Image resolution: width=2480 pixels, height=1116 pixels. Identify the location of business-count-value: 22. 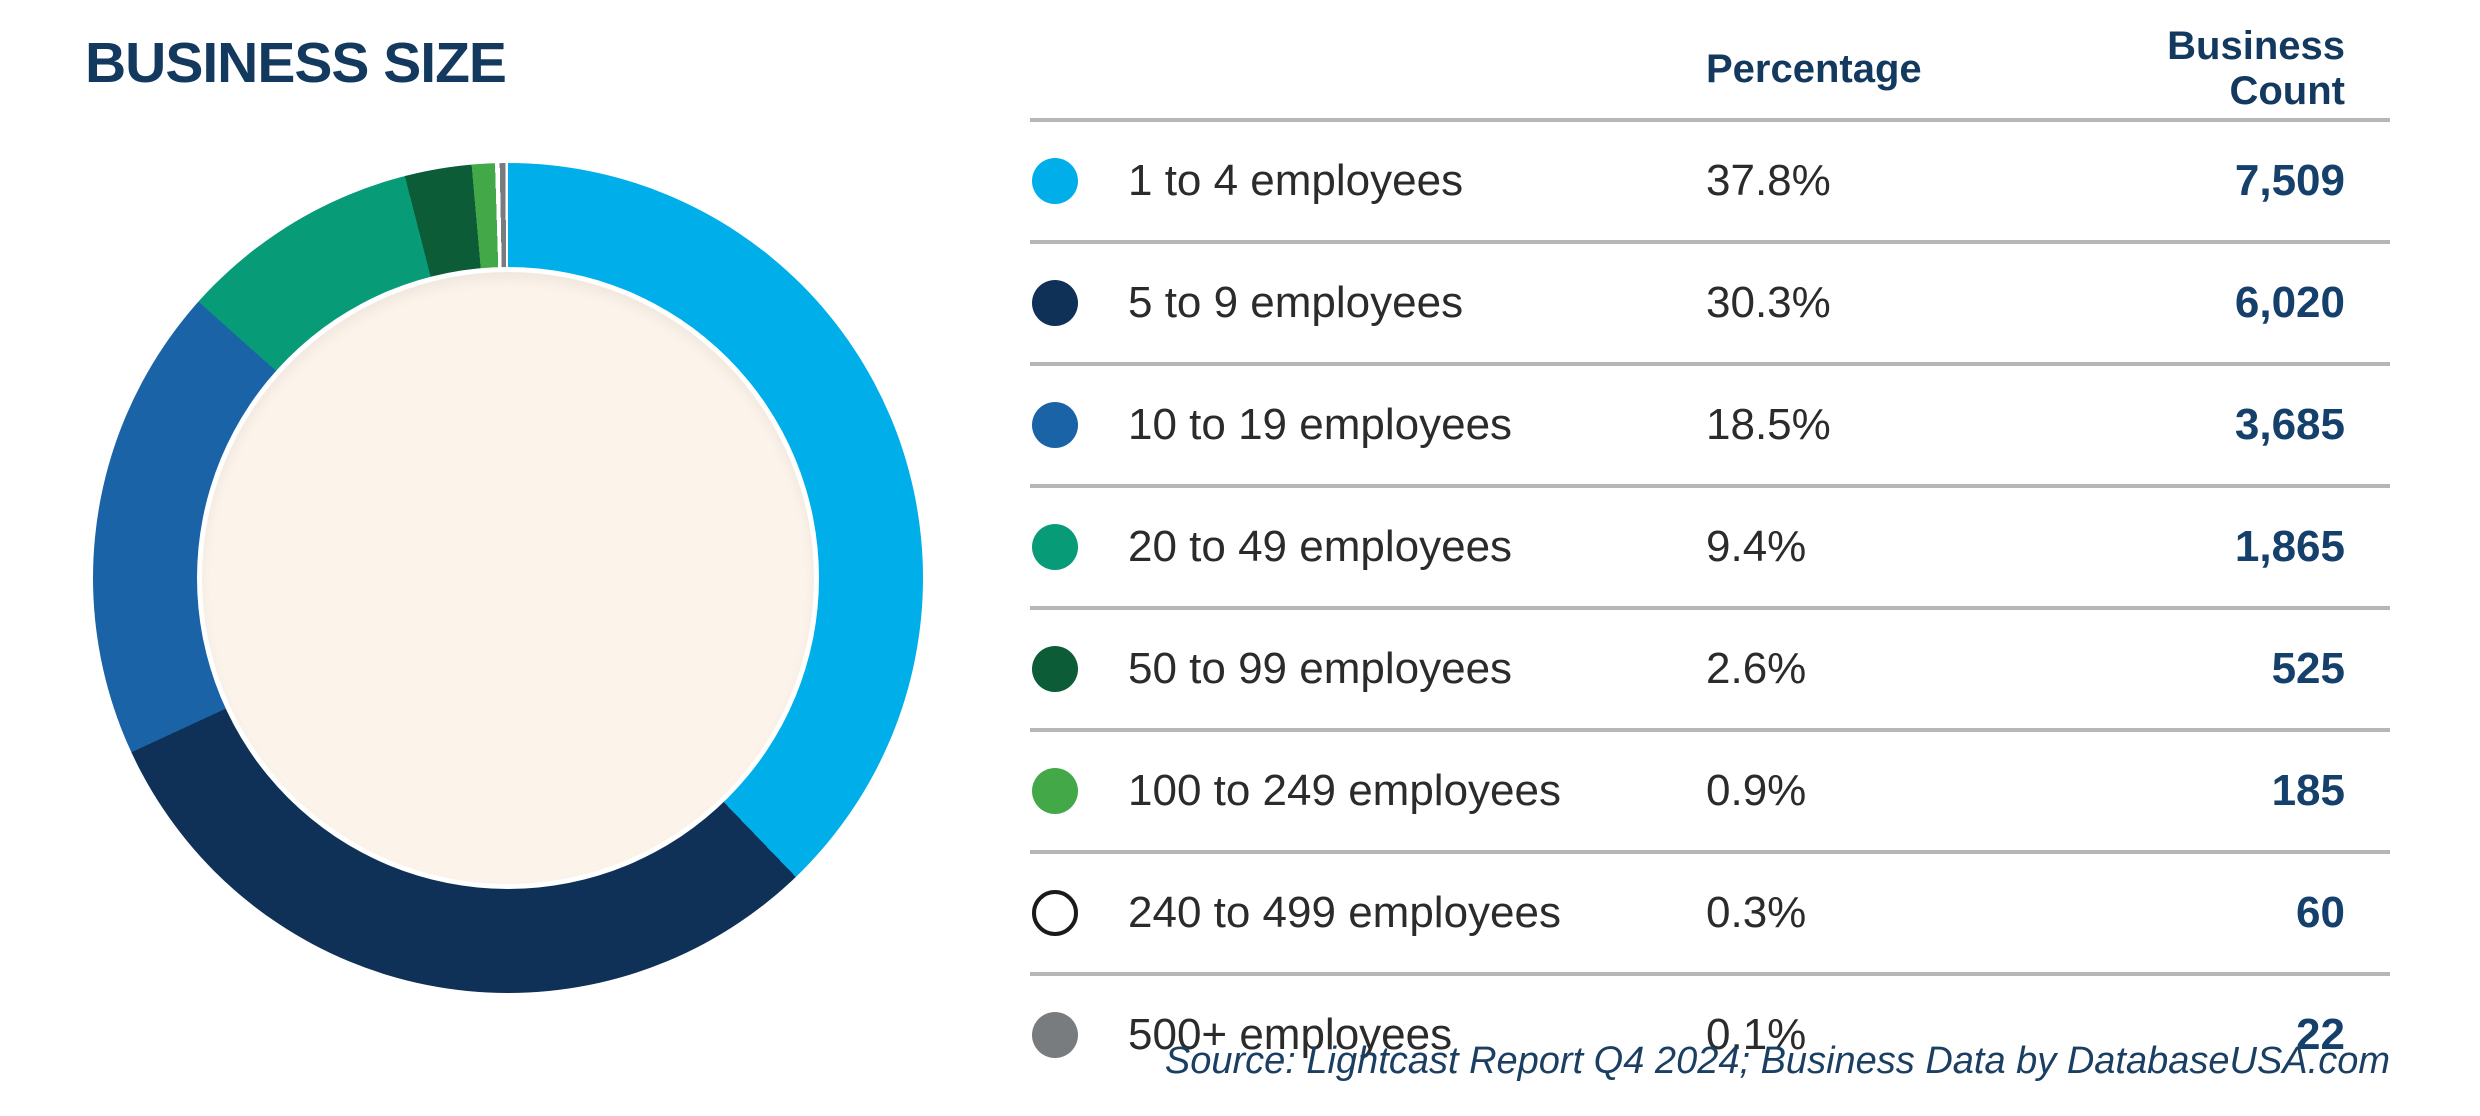
(2320, 1034).